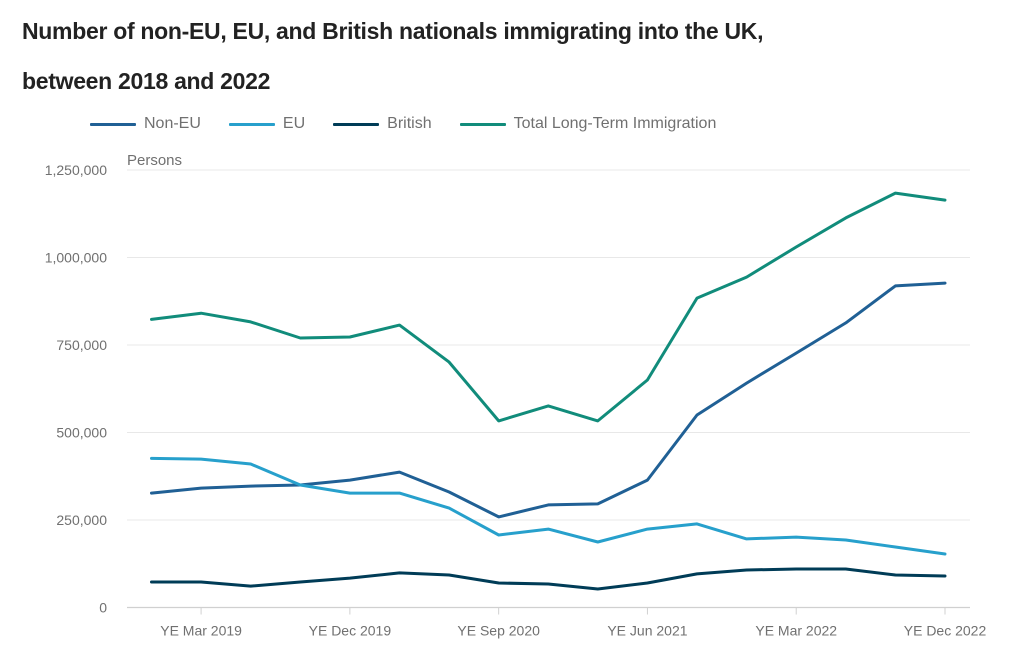 The height and width of the screenshot is (667, 1024). I want to click on legend-label-non-eu: Non-EU, so click(172, 123).